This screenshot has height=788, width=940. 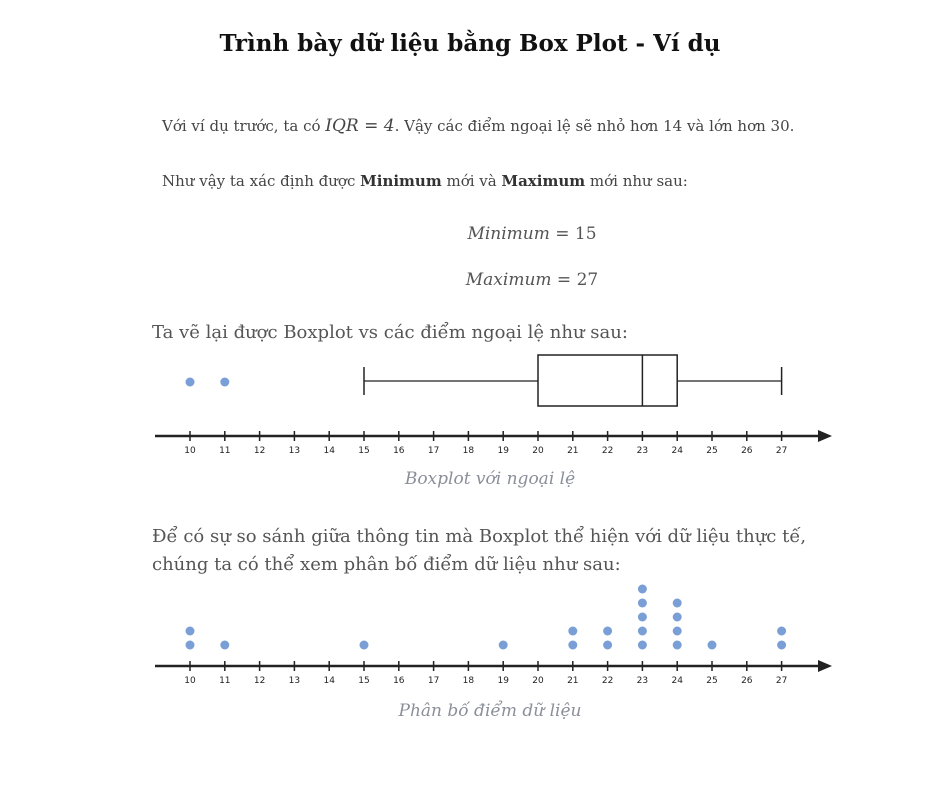 What do you see at coordinates (607, 451) in the screenshot?
I see `boxplot-tick-label-22: 22` at bounding box center [607, 451].